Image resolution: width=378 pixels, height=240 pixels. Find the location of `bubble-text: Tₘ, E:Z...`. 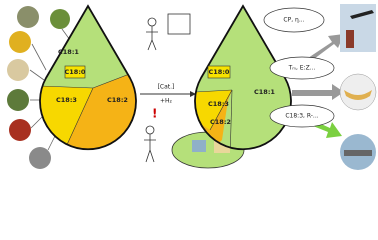

bubble-text: Tₘ, E:Z... is located at coordinates (302, 68).